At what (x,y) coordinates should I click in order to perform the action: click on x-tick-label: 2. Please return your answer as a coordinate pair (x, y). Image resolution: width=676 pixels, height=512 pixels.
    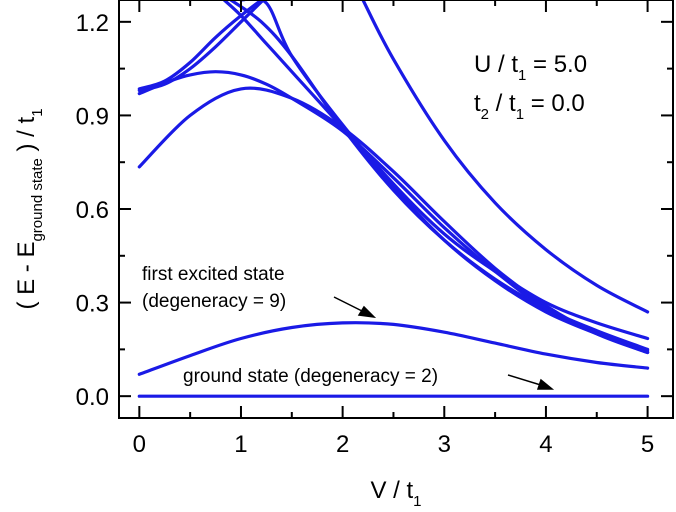
    Looking at the image, I should click on (342, 444).